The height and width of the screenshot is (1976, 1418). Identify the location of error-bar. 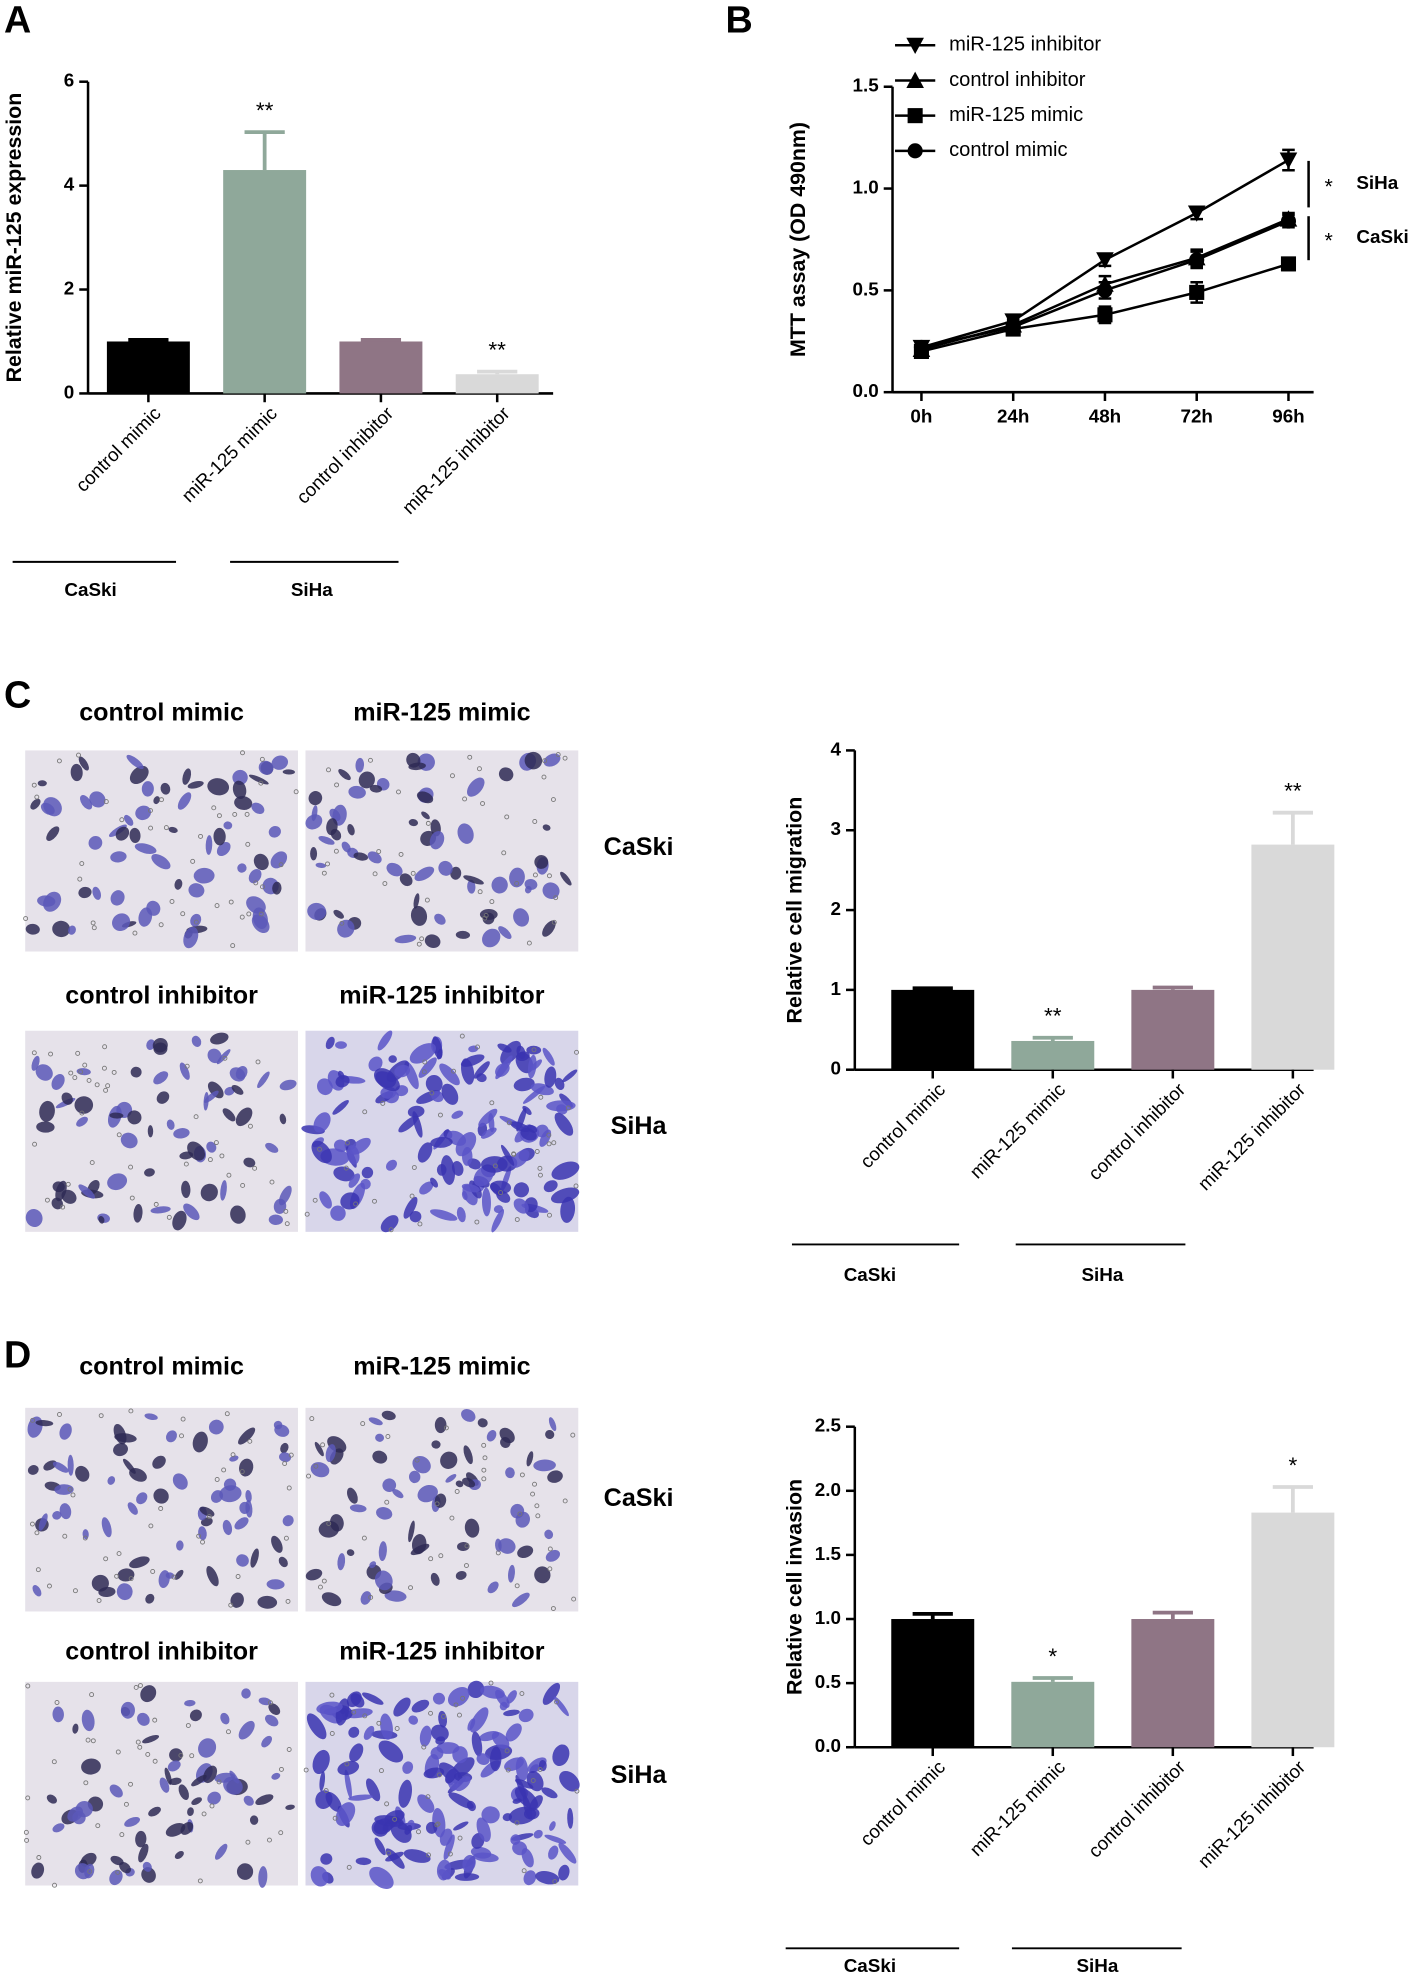
(381, 340).